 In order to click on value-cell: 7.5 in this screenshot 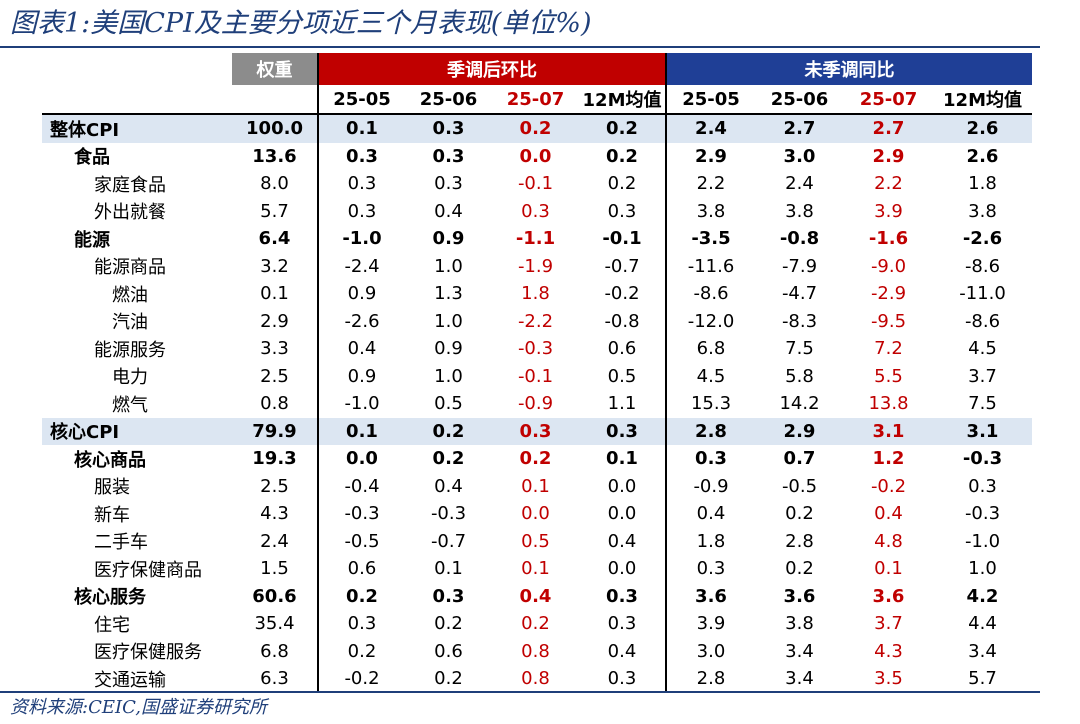, I will do `click(799, 349)`.